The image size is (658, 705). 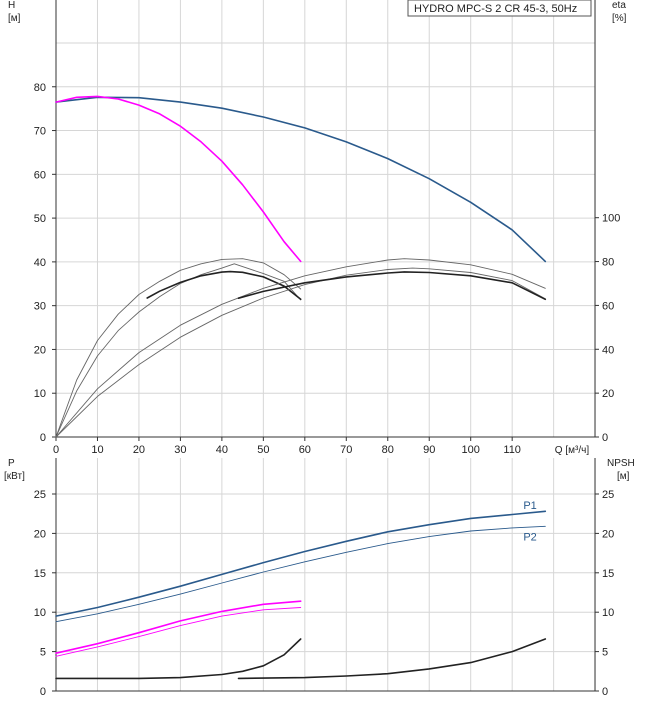 I want to click on top-y-right-tick-label: 0, so click(x=605, y=438).